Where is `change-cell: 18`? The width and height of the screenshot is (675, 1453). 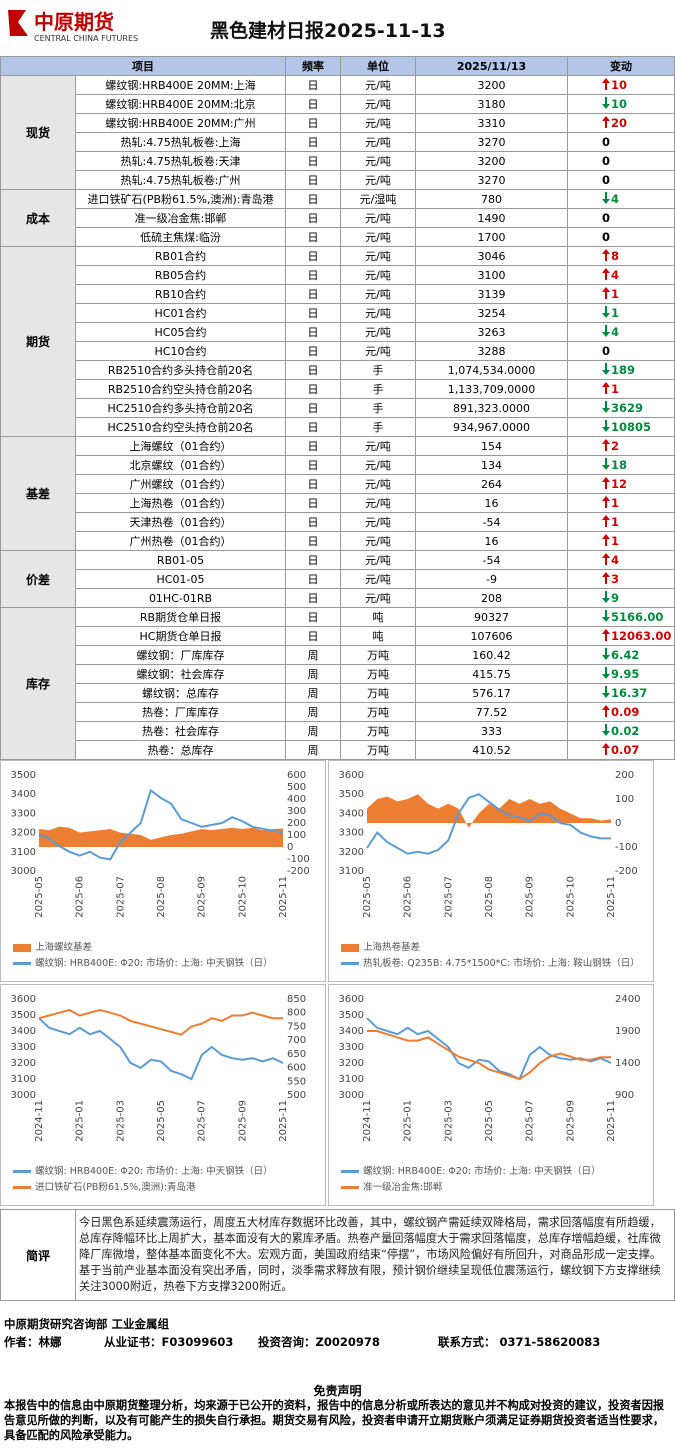 change-cell: 18 is located at coordinates (621, 465).